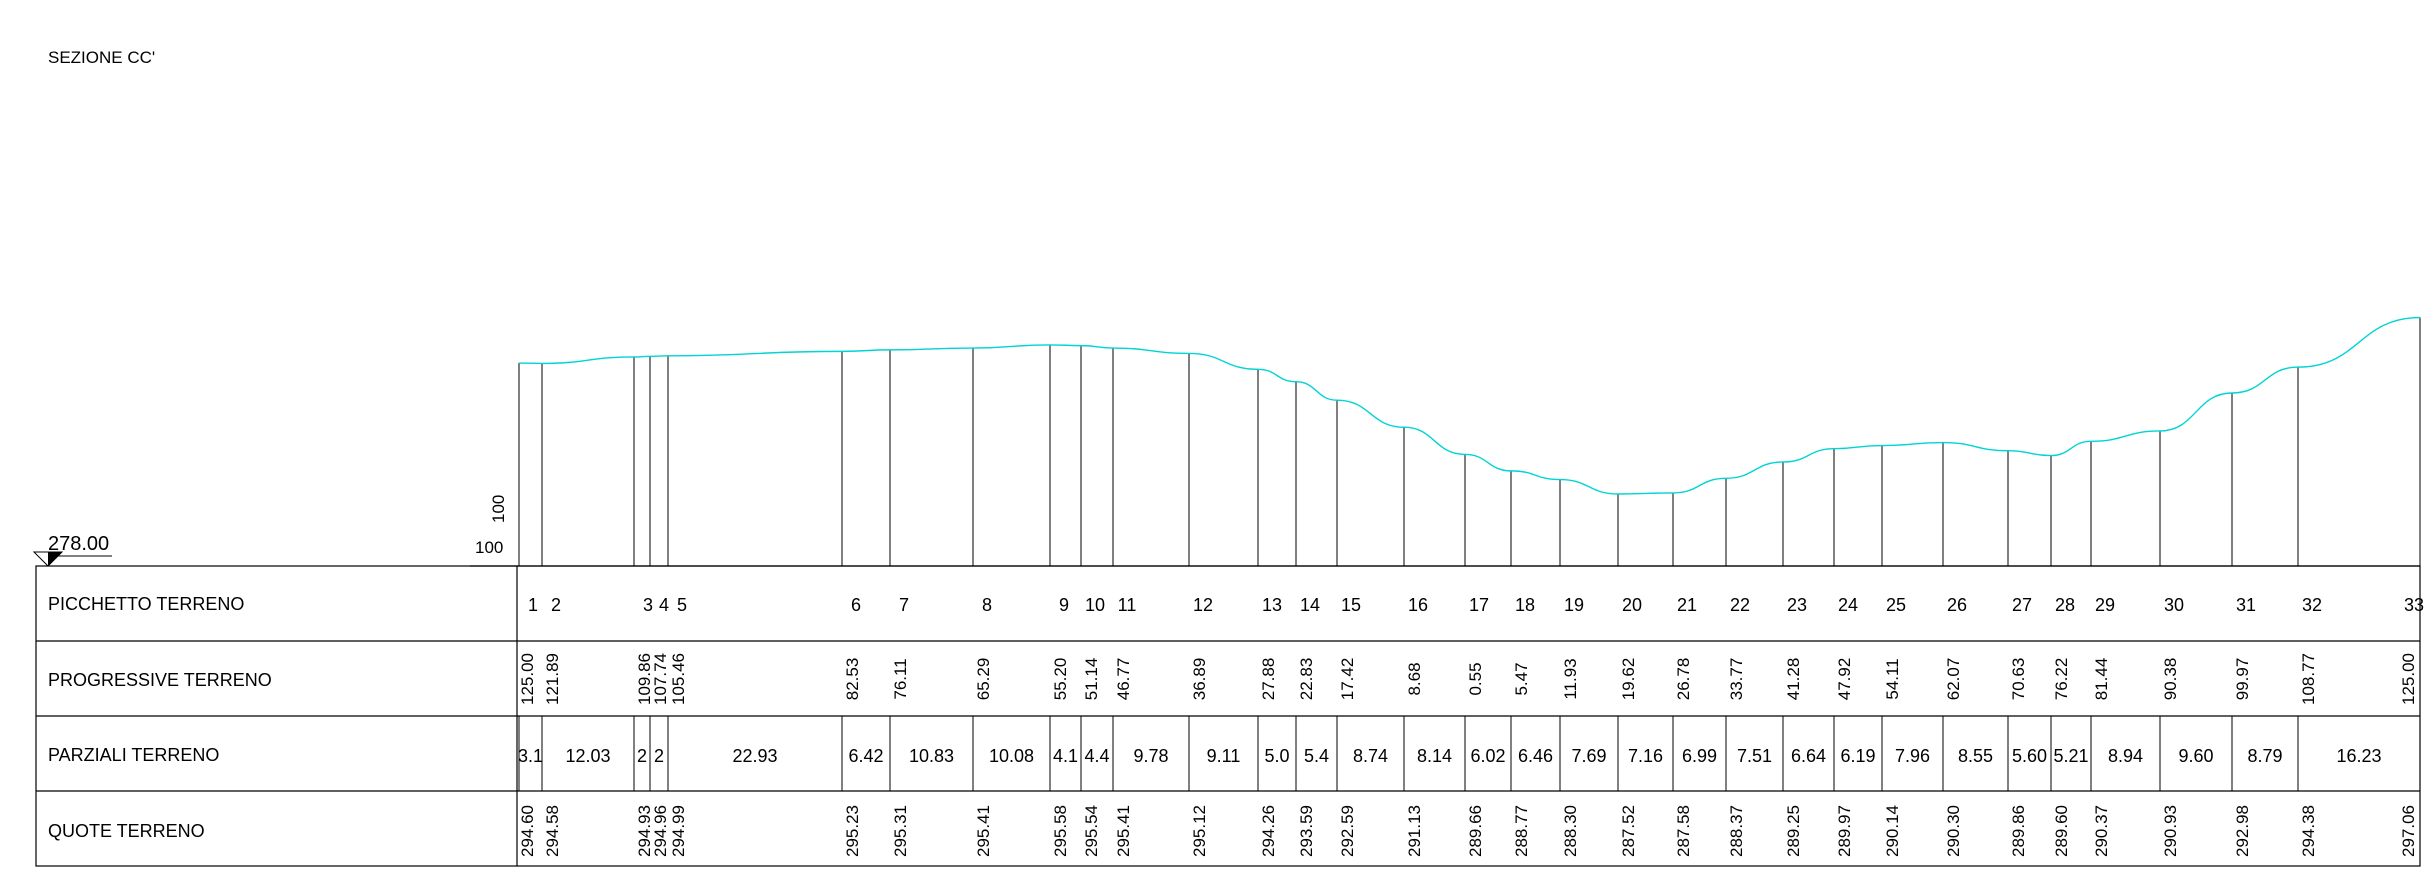  I want to click on quote-value: 289.60, so click(2061, 831).